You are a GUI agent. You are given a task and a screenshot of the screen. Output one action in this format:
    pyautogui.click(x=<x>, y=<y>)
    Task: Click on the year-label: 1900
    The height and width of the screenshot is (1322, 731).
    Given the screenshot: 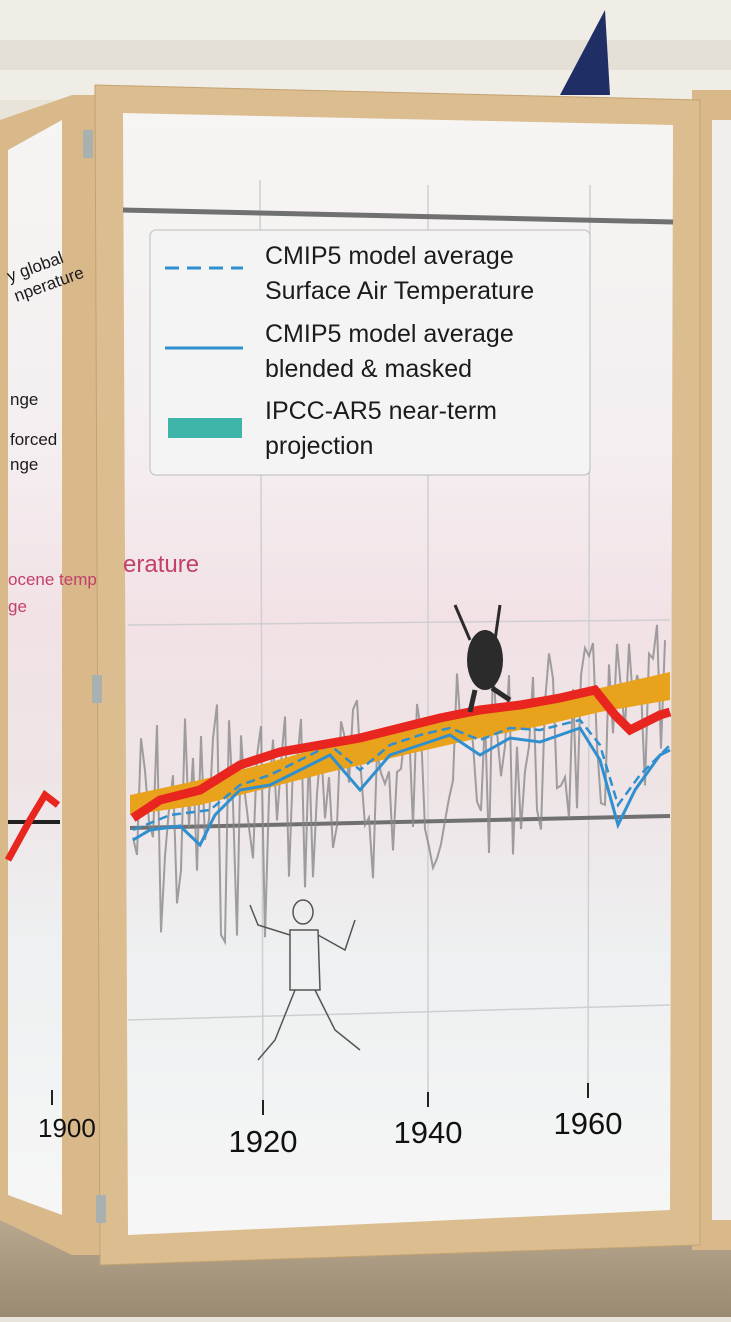 What is the action you would take?
    pyautogui.click(x=67, y=1128)
    